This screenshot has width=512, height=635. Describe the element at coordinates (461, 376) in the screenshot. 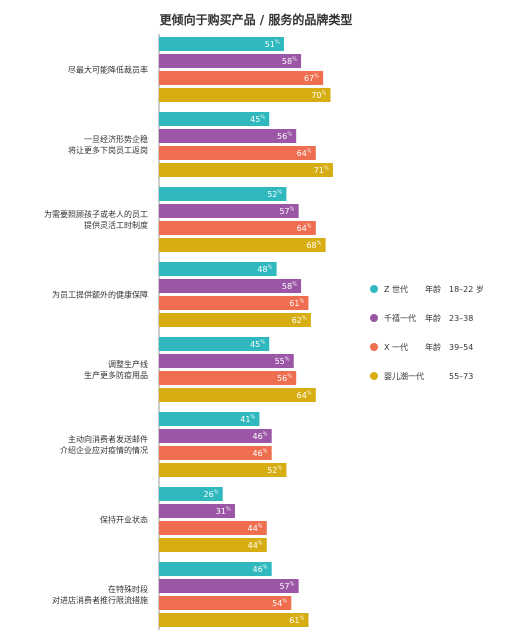

I see `legend-age-range: 55–73` at that location.